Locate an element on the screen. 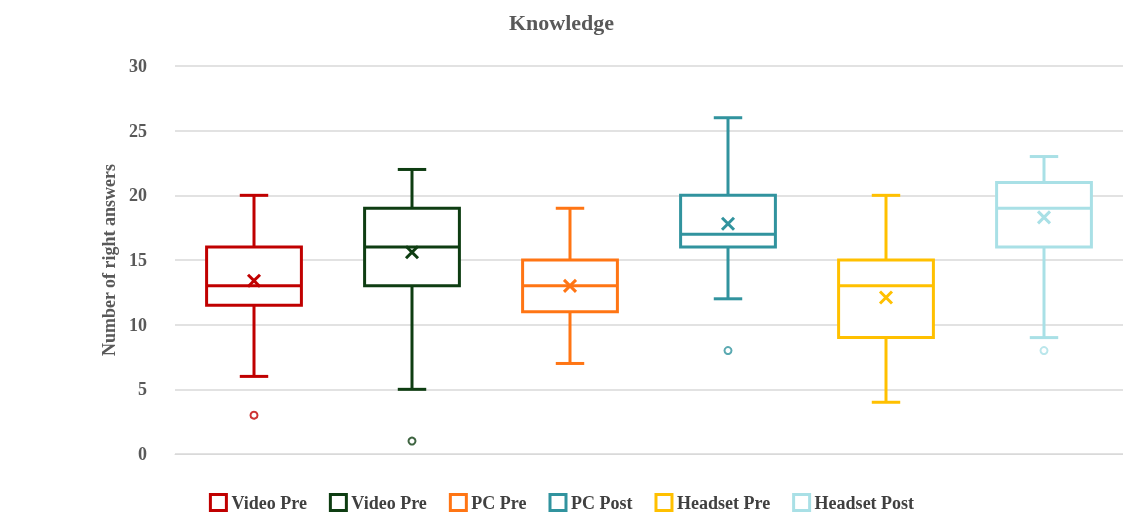  y-tick-label: 20 is located at coordinates (138, 195).